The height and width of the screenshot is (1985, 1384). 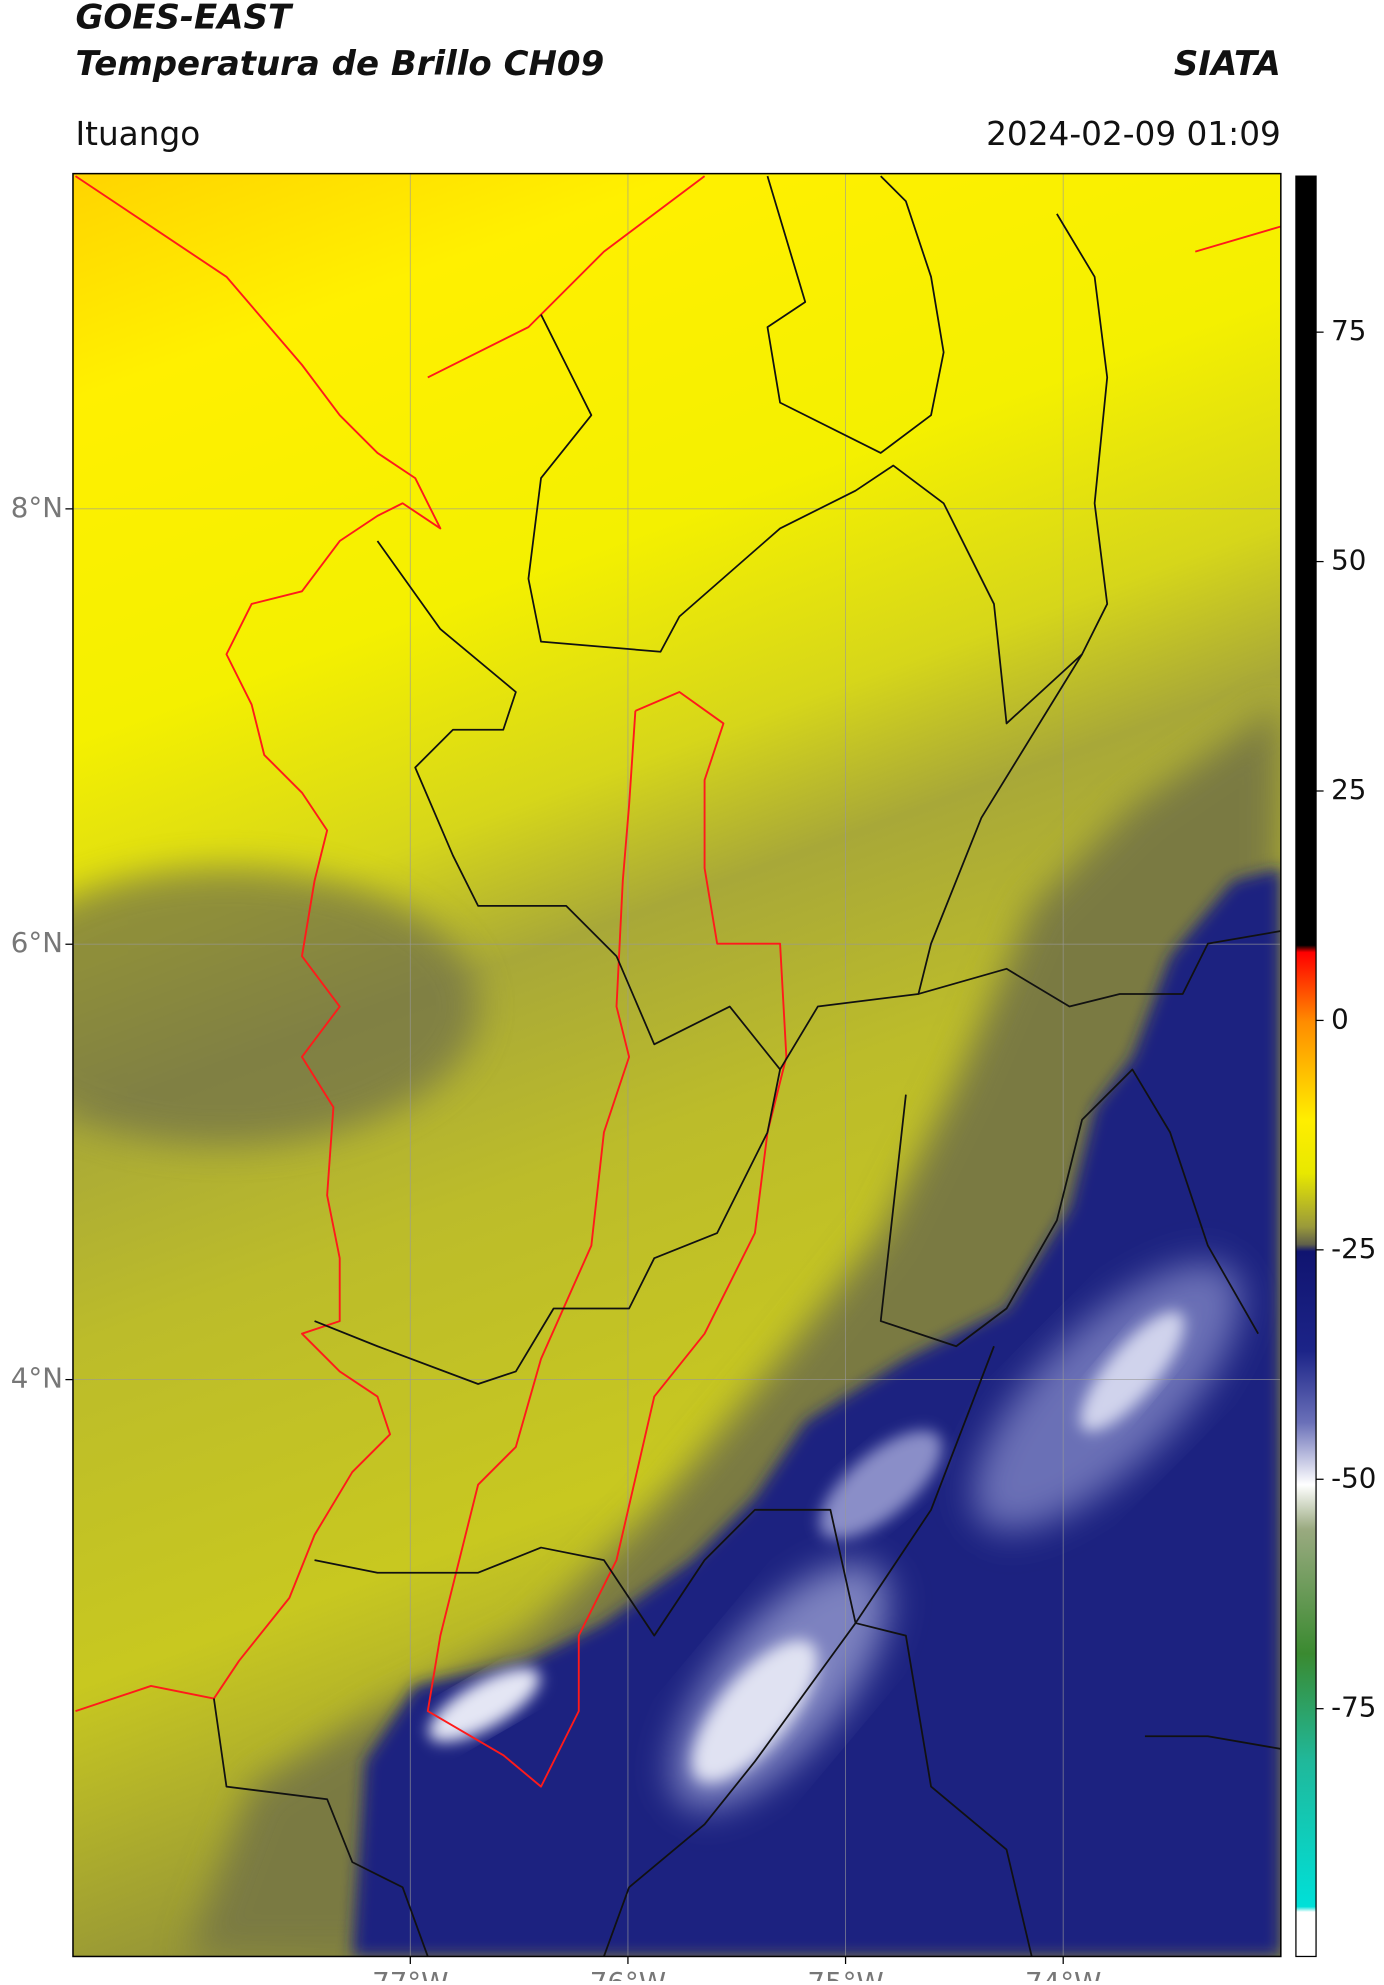 What do you see at coordinates (137, 134) in the screenshot?
I see `location: Ituango` at bounding box center [137, 134].